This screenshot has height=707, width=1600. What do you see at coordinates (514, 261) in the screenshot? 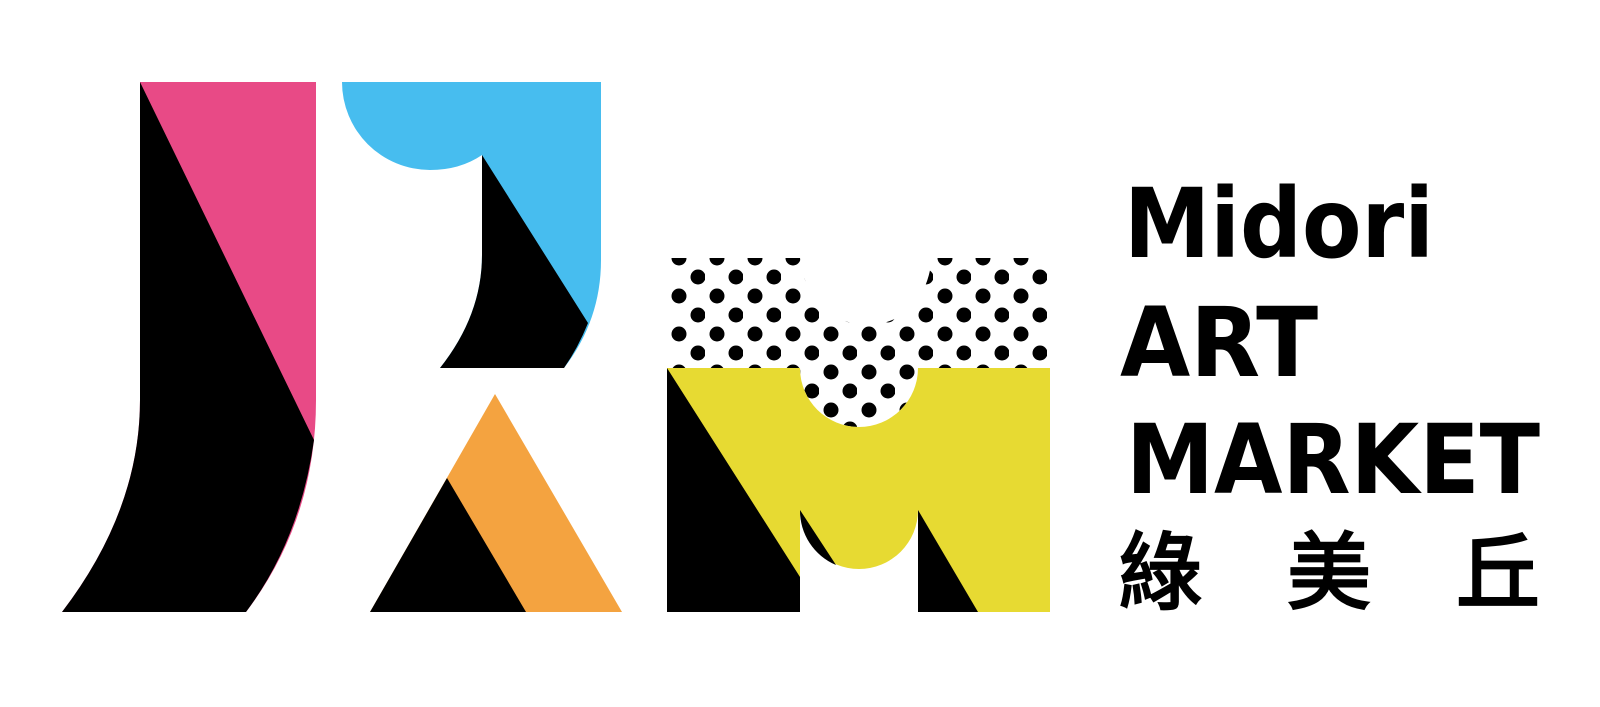
I see `r-black-shape` at bounding box center [514, 261].